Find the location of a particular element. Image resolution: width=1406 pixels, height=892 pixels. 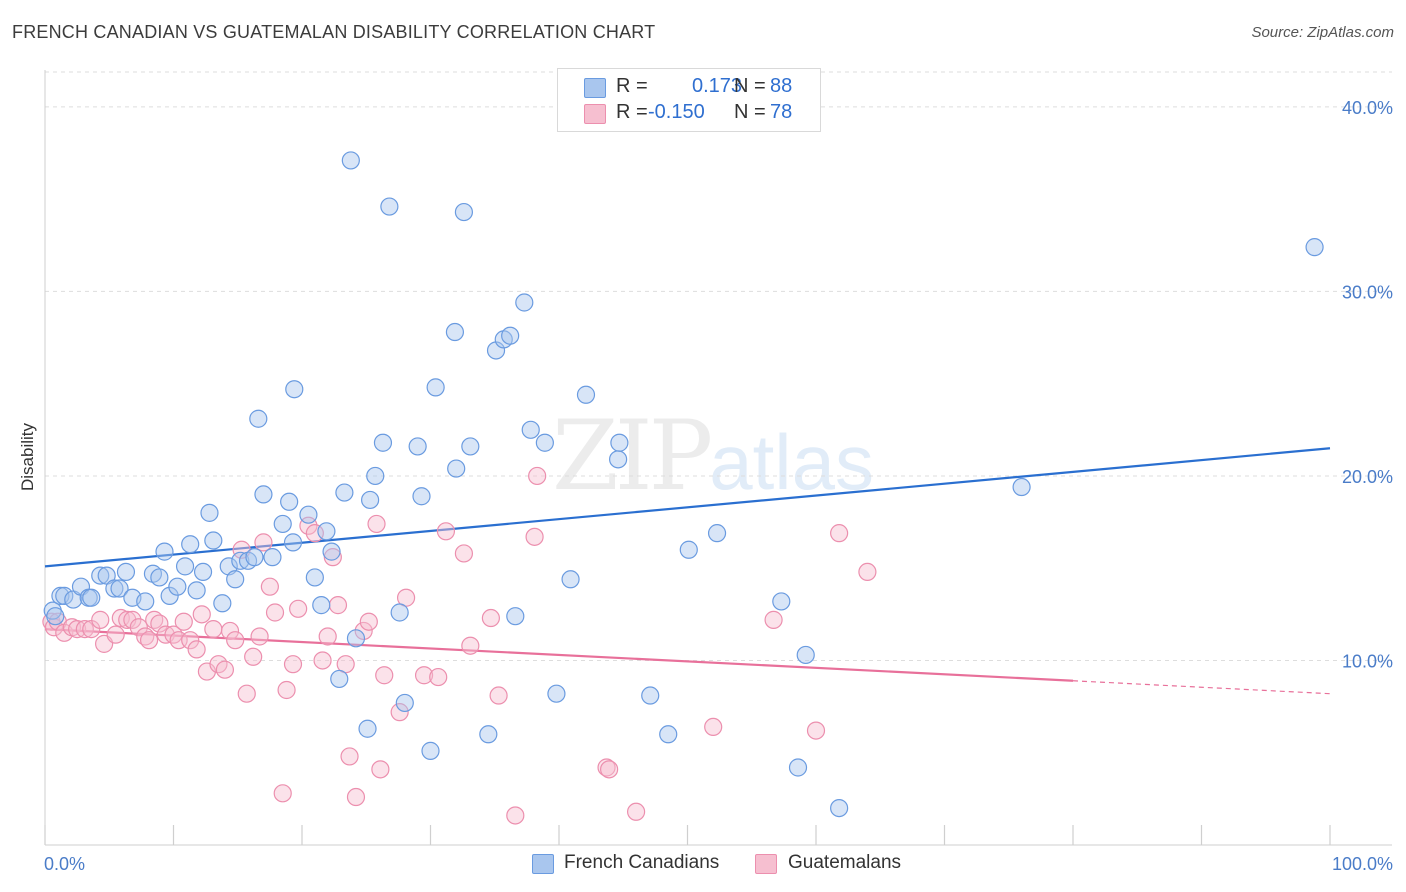

watermark: ZIPatlas is located at coordinates (713, 456).